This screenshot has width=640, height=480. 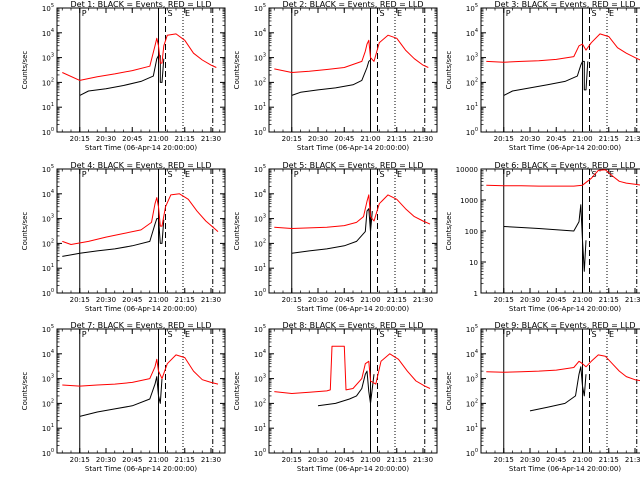 I want to click on panel-title: Det 3: BLACK = Events, RED = LLD, so click(x=565, y=4).